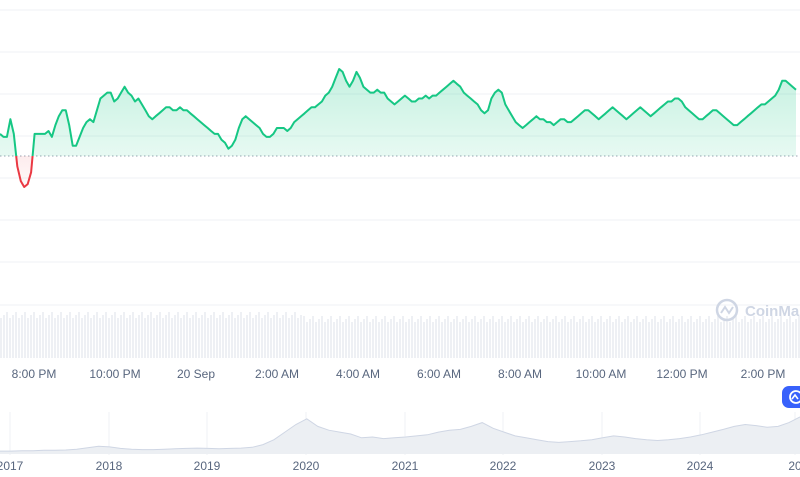 This screenshot has width=800, height=477. What do you see at coordinates (12, 466) in the screenshot?
I see `overview-tick-label: 2017` at bounding box center [12, 466].